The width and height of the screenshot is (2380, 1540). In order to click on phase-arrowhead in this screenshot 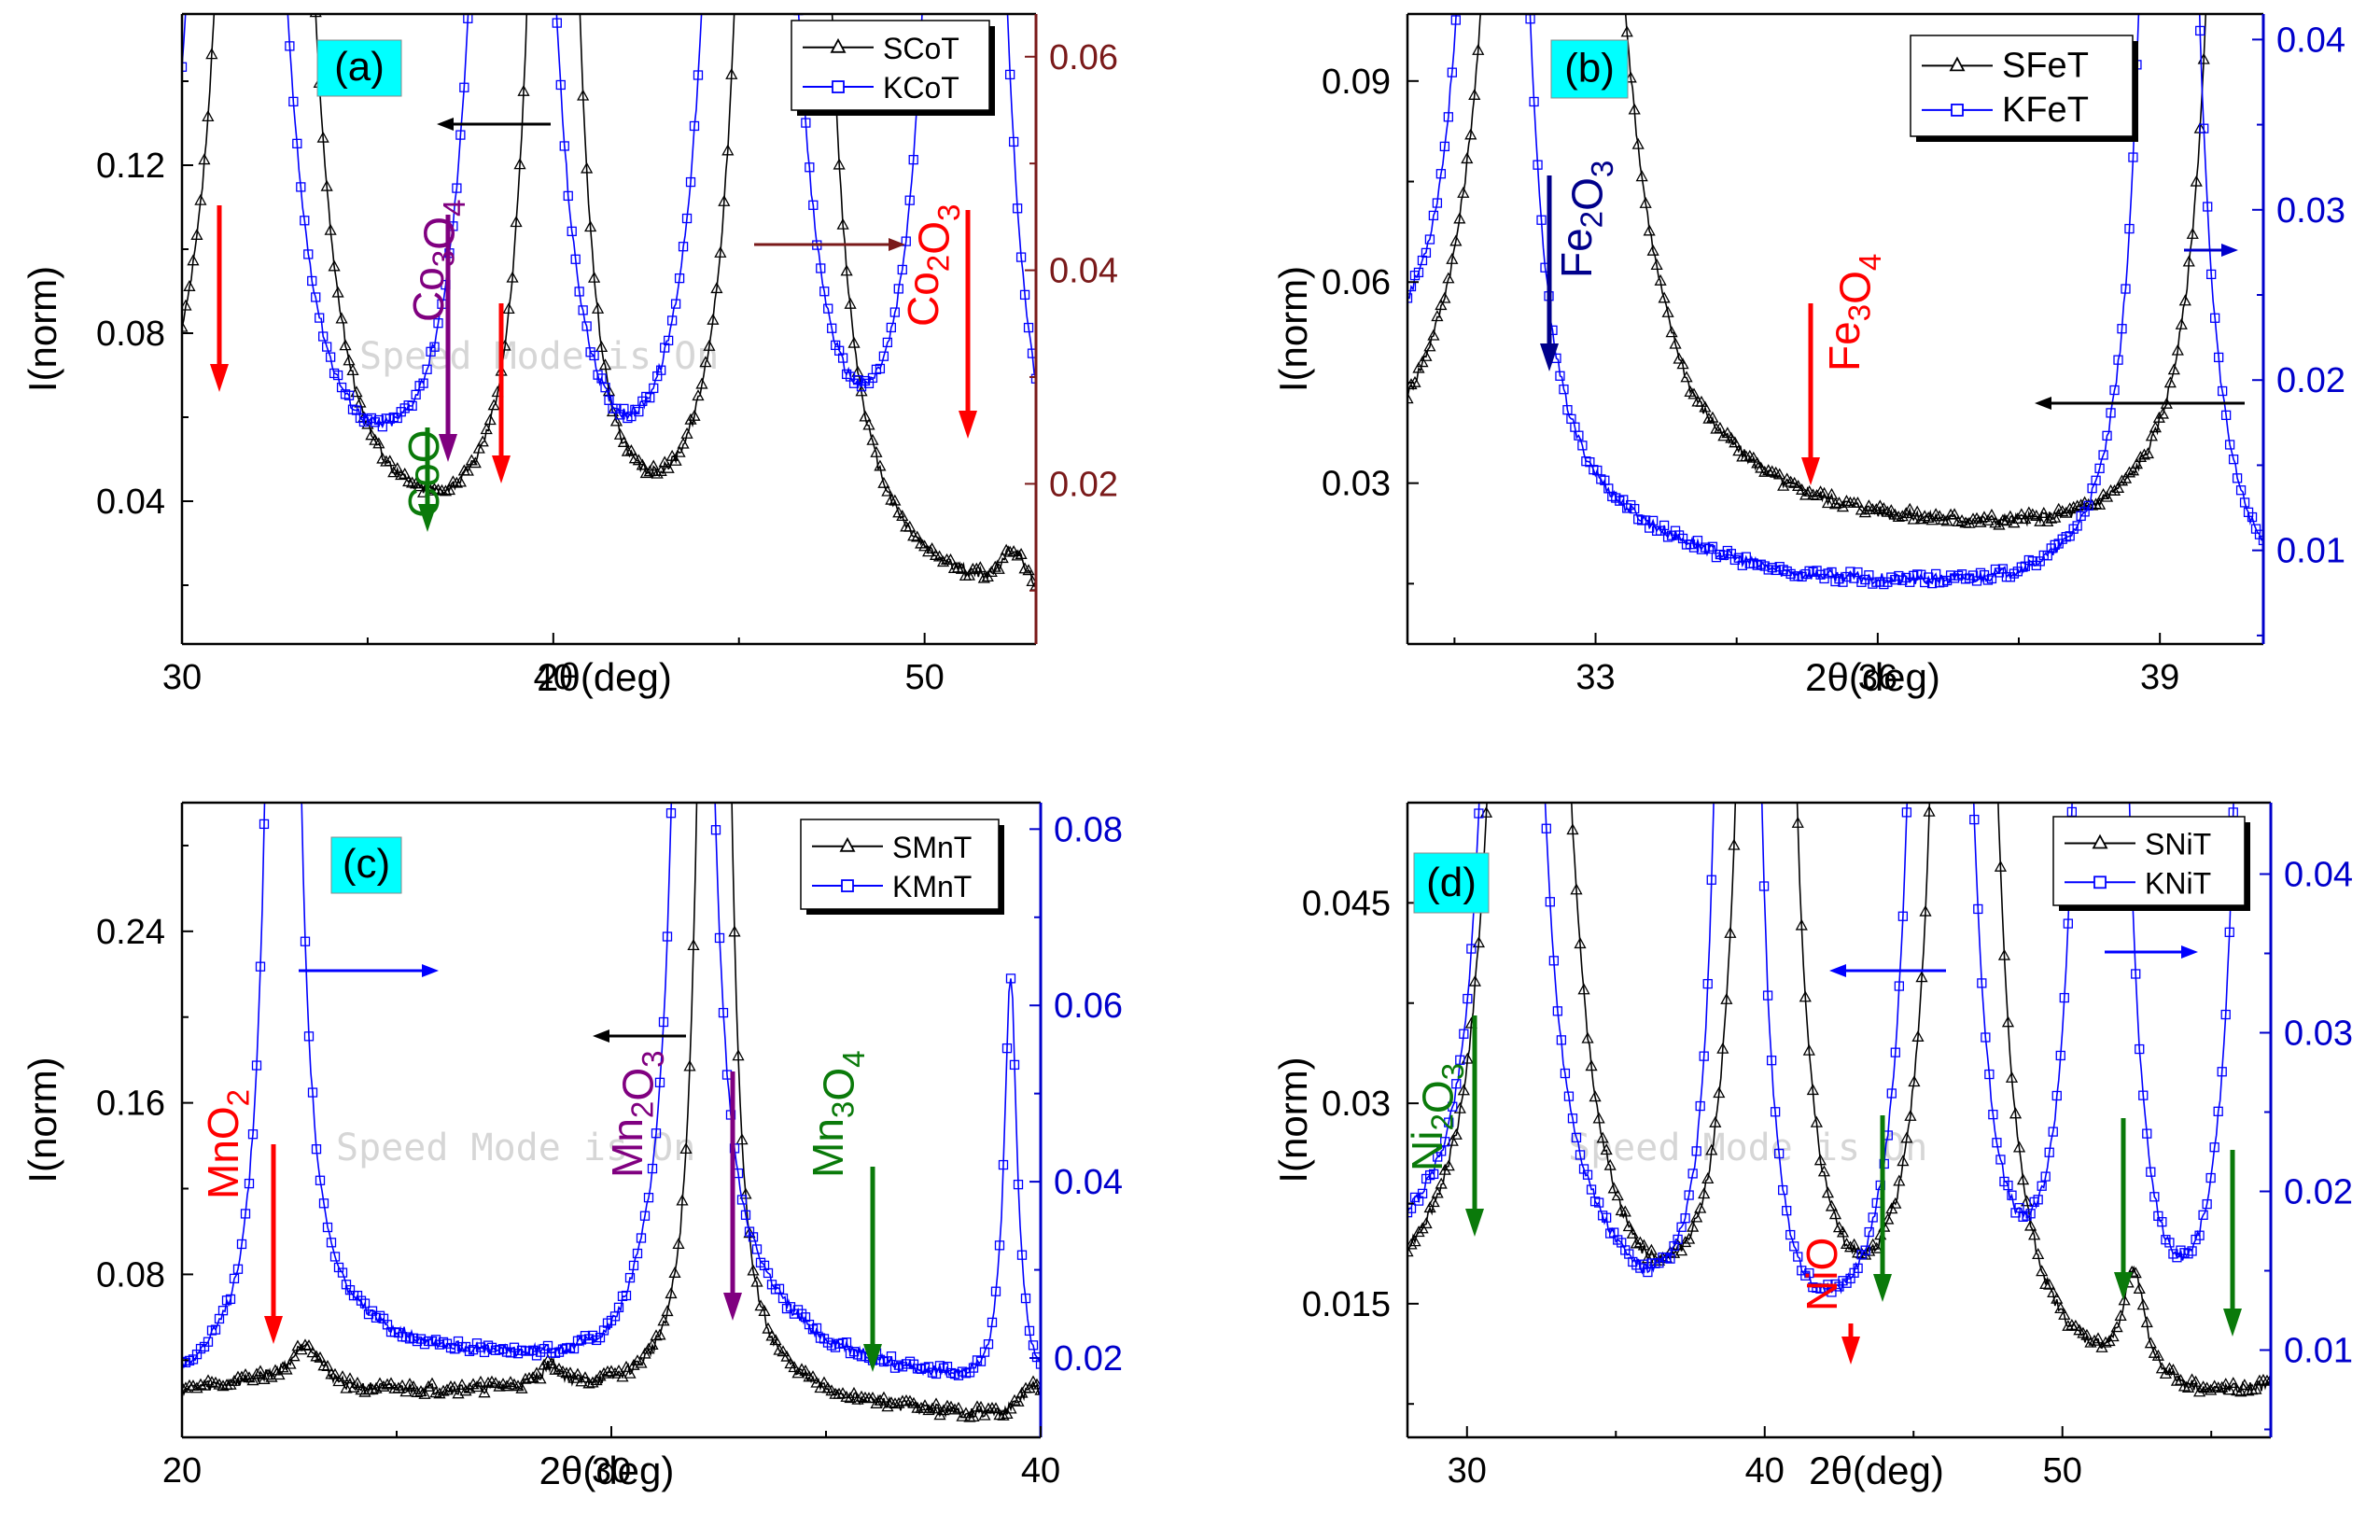, I will do `click(2232, 1323)`.